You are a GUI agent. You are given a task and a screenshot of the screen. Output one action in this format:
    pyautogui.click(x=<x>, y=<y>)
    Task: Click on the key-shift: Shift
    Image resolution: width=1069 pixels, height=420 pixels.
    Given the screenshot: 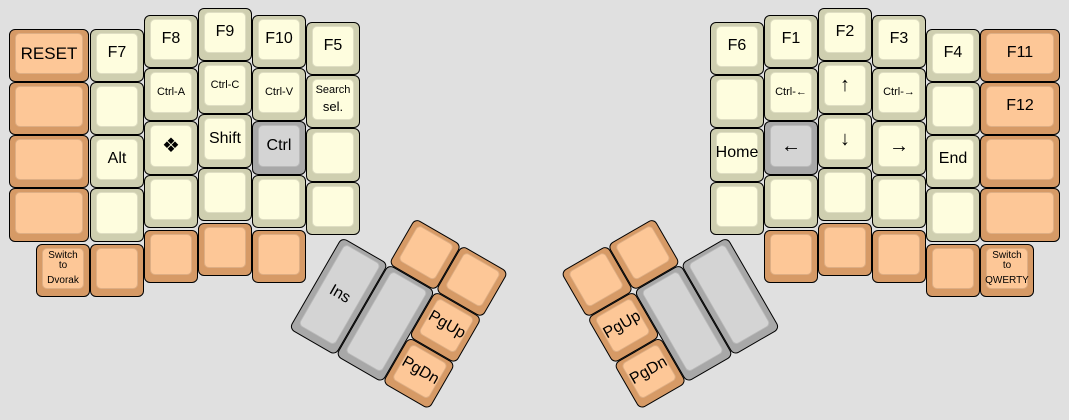 What is the action you would take?
    pyautogui.click(x=225, y=141)
    